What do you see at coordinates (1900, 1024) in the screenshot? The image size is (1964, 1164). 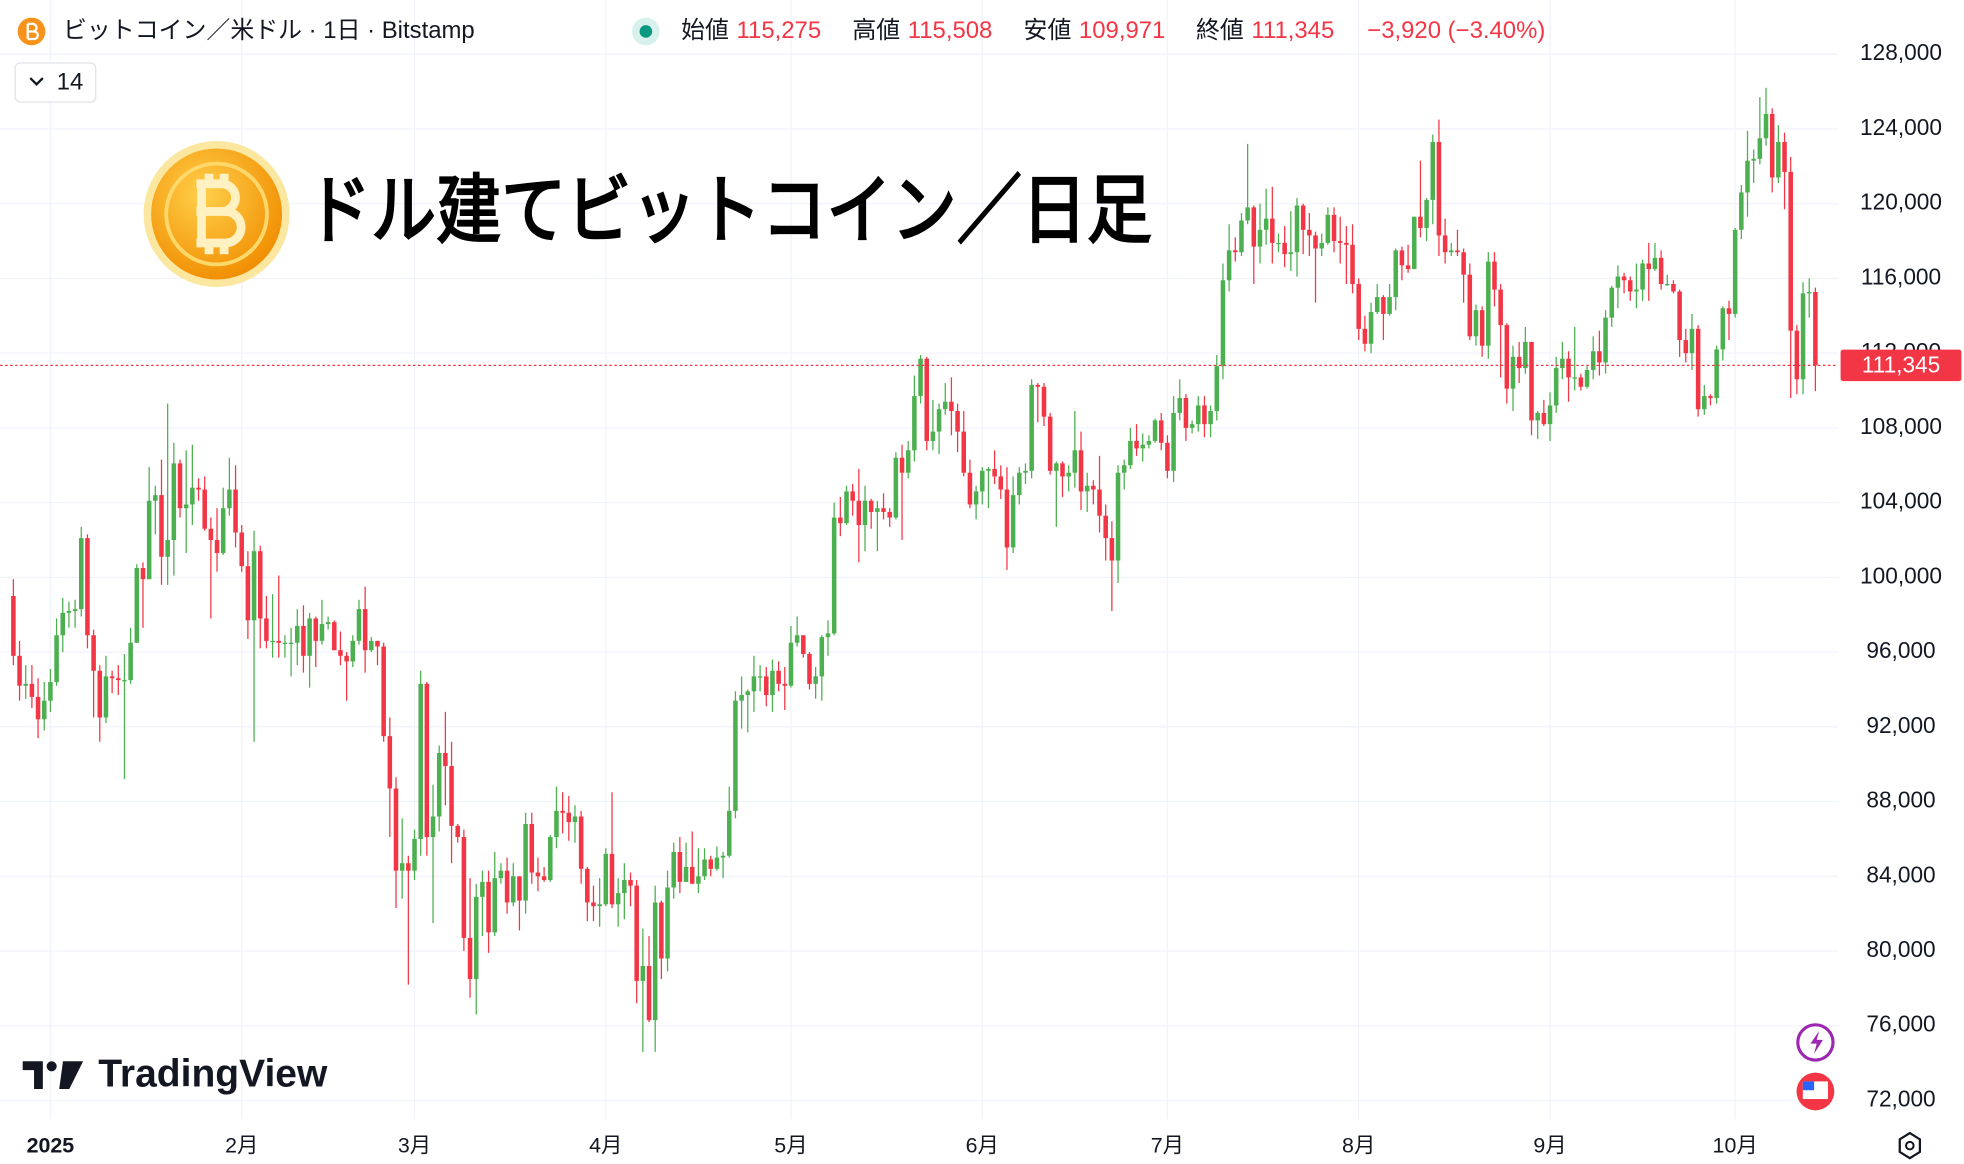 I see `y-tick-label: 76,000` at bounding box center [1900, 1024].